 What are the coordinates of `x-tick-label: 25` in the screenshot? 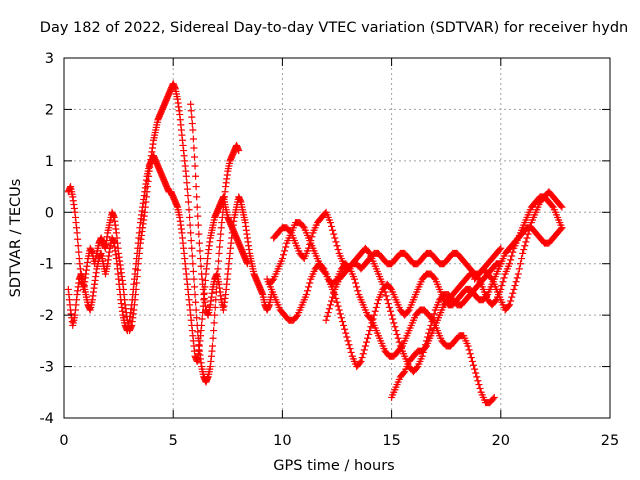 It's located at (610, 441).